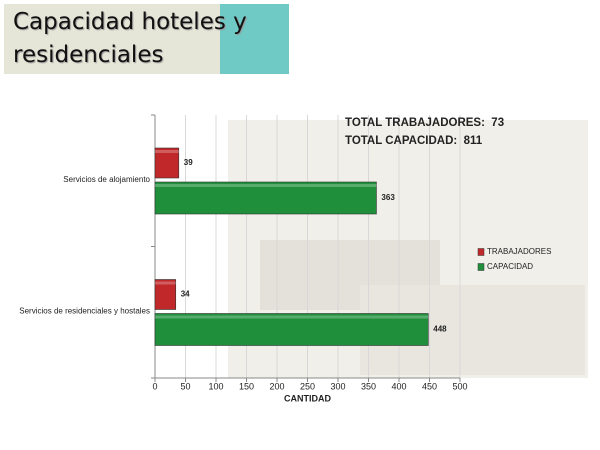  Describe the element at coordinates (424, 123) in the screenshot. I see `annotation: TOTAL TRABAJADORES: 73` at that location.